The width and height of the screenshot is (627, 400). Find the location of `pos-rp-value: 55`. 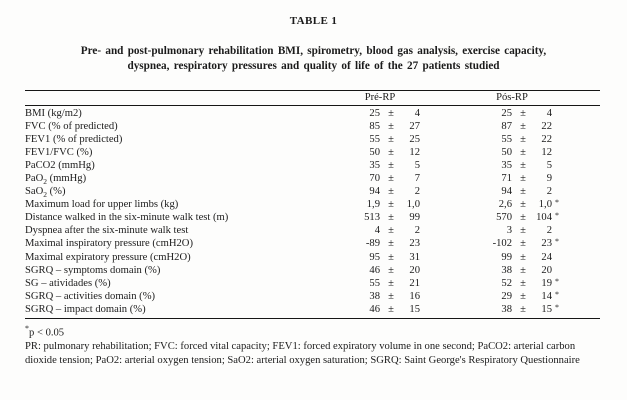

pos-rp-value: 55 is located at coordinates (506, 139).